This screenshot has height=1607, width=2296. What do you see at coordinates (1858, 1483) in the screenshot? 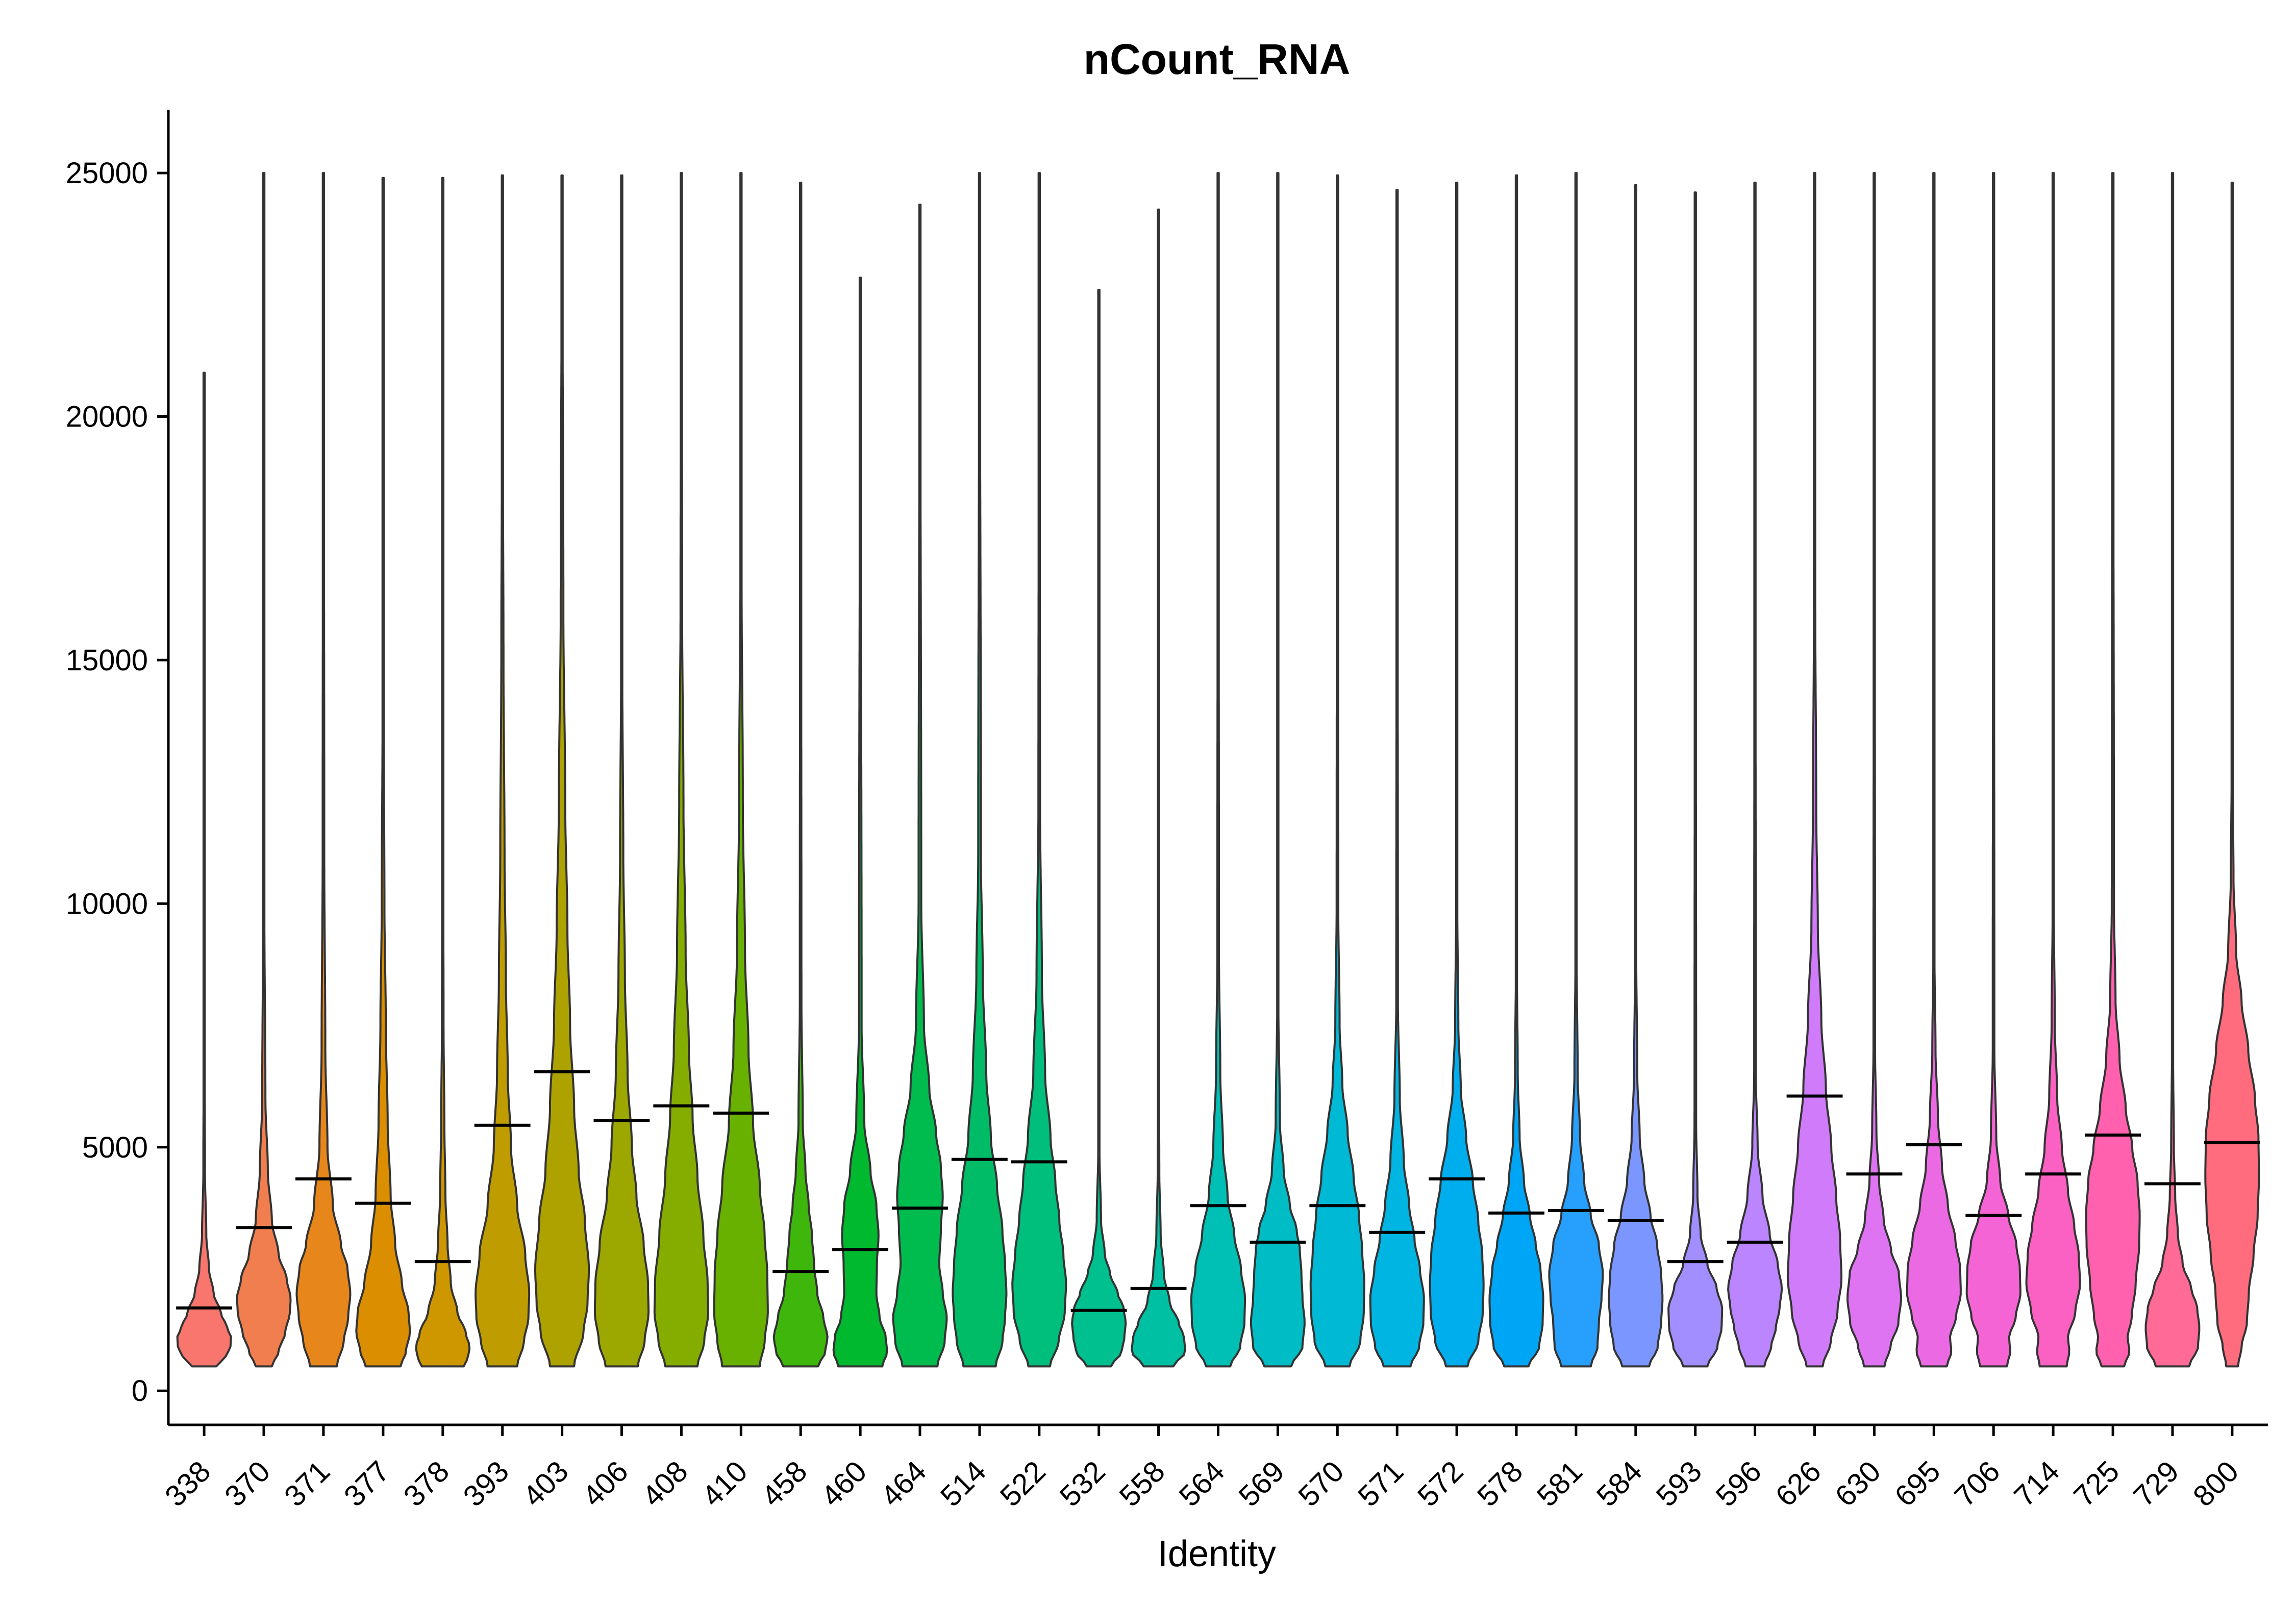
I see `x-tick-label-630: 630` at bounding box center [1858, 1483].